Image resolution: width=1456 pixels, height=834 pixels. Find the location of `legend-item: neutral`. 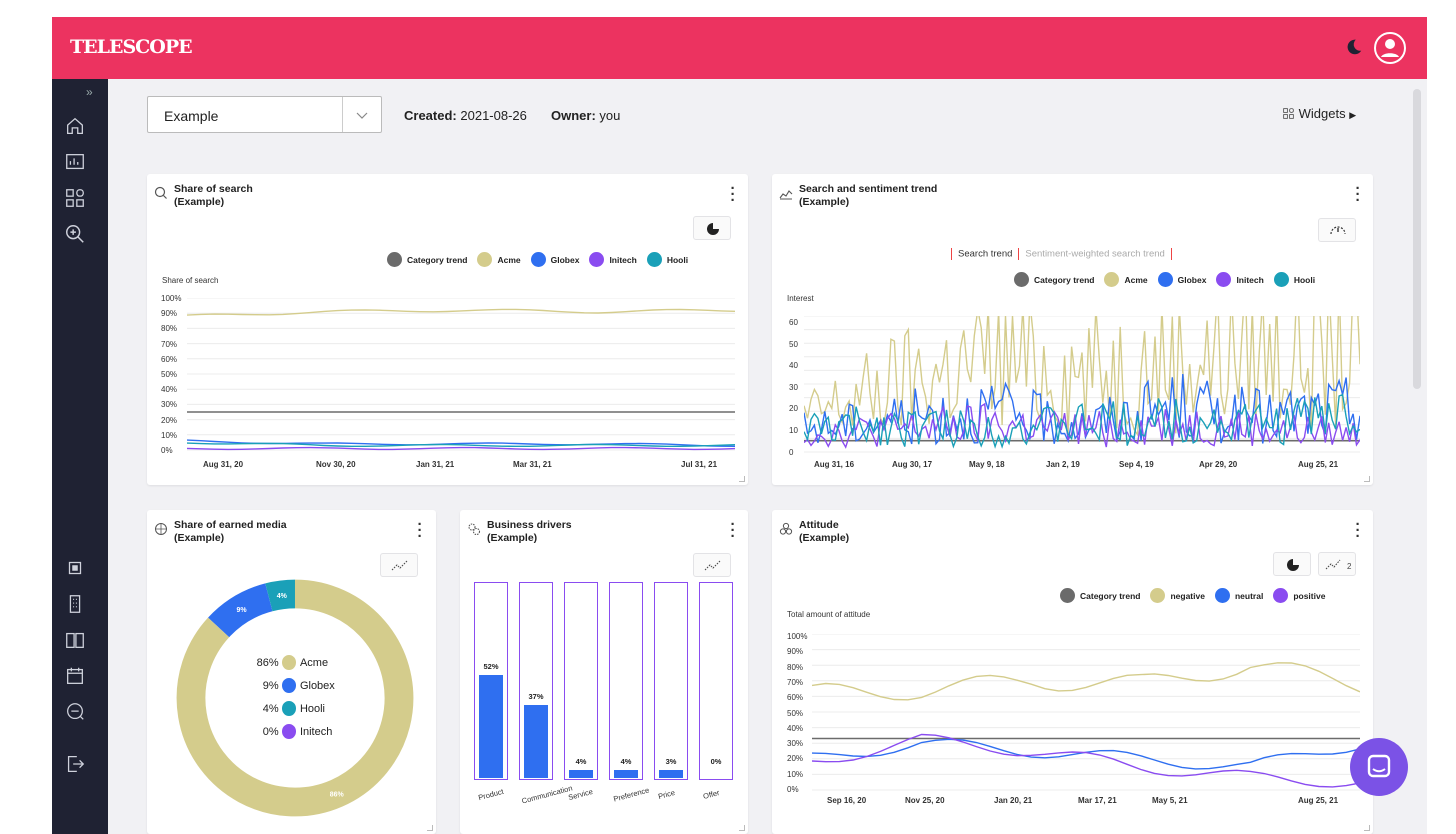

legend-item: neutral is located at coordinates (1238, 595).